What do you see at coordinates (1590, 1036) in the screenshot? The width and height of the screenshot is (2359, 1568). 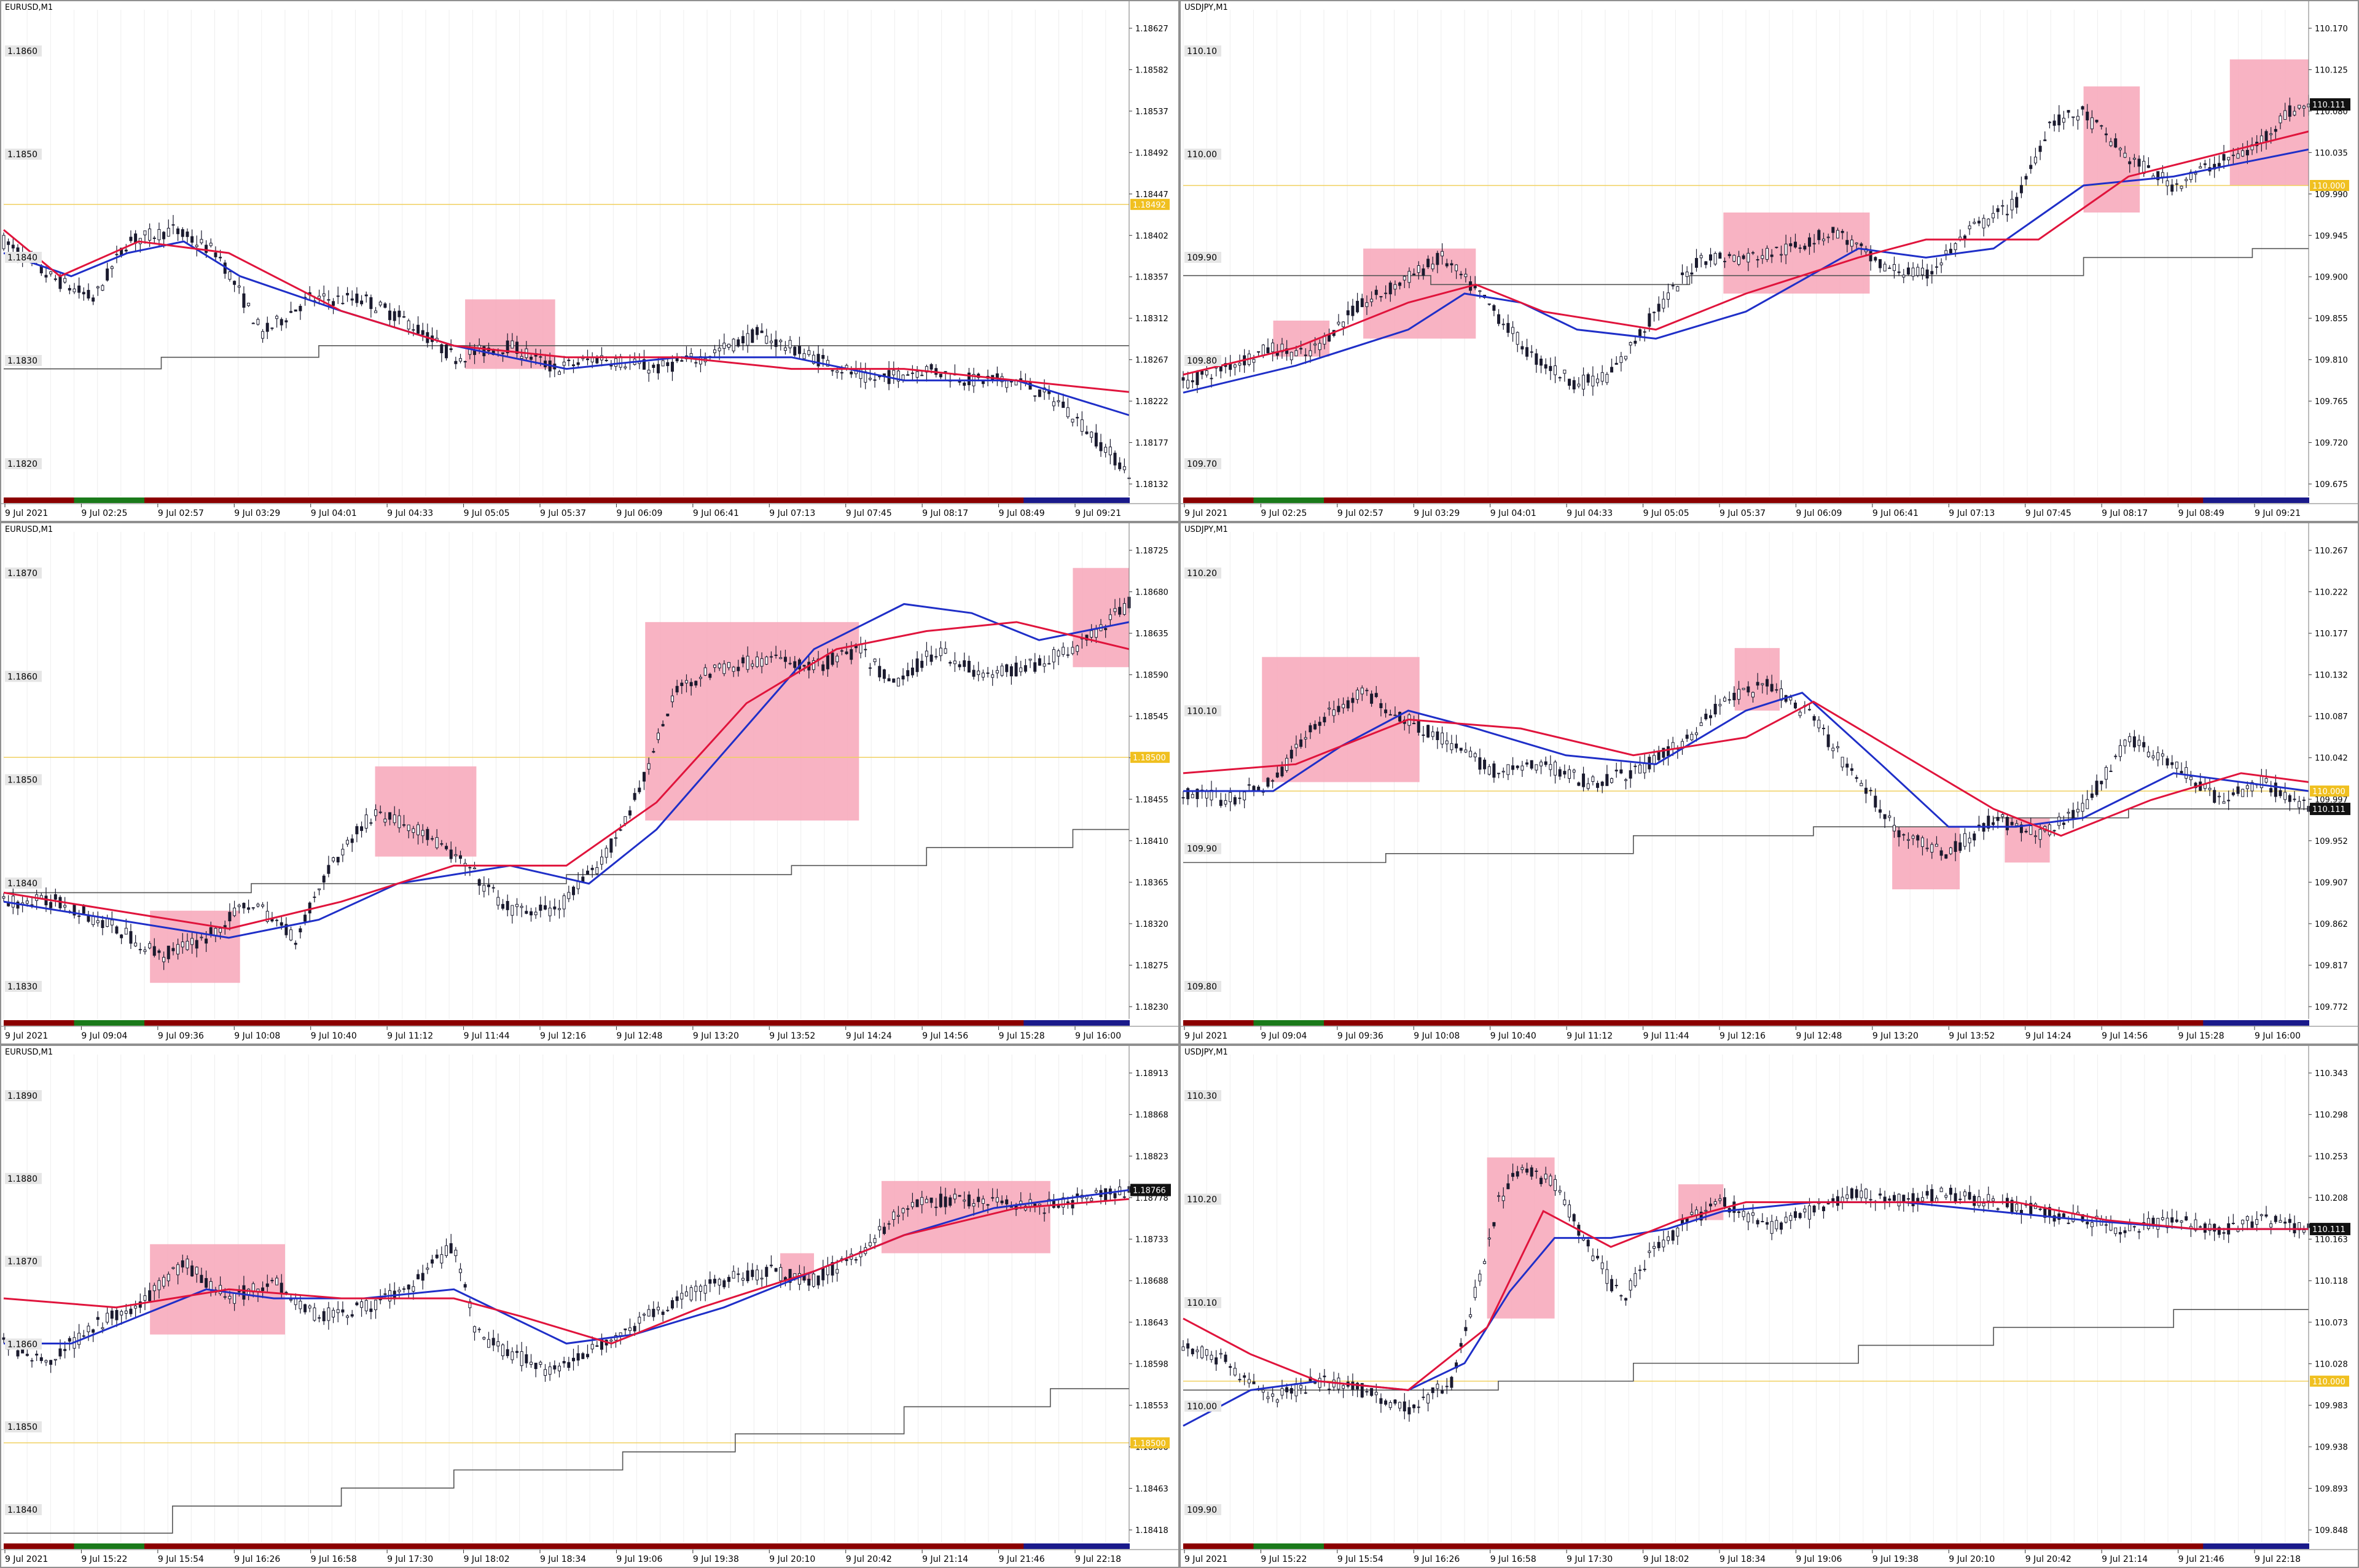 I see `time-tick-label: 9 Jul 11:12` at bounding box center [1590, 1036].